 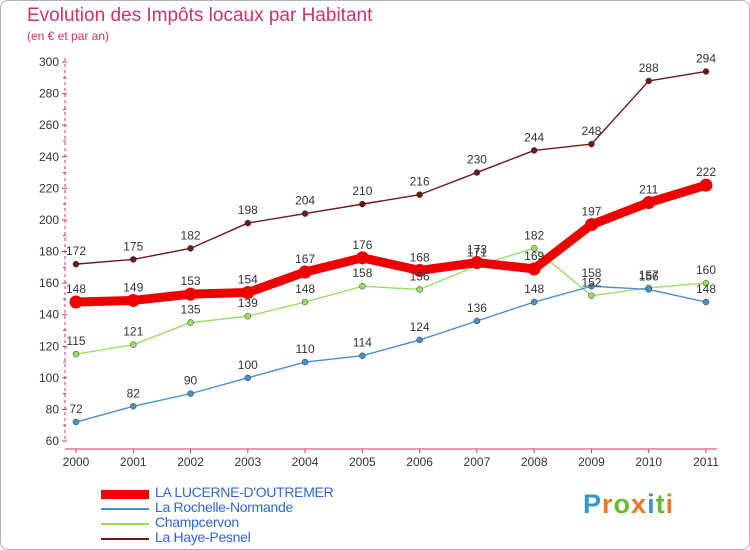 I want to click on x-tick-label: 2010, so click(x=648, y=462).